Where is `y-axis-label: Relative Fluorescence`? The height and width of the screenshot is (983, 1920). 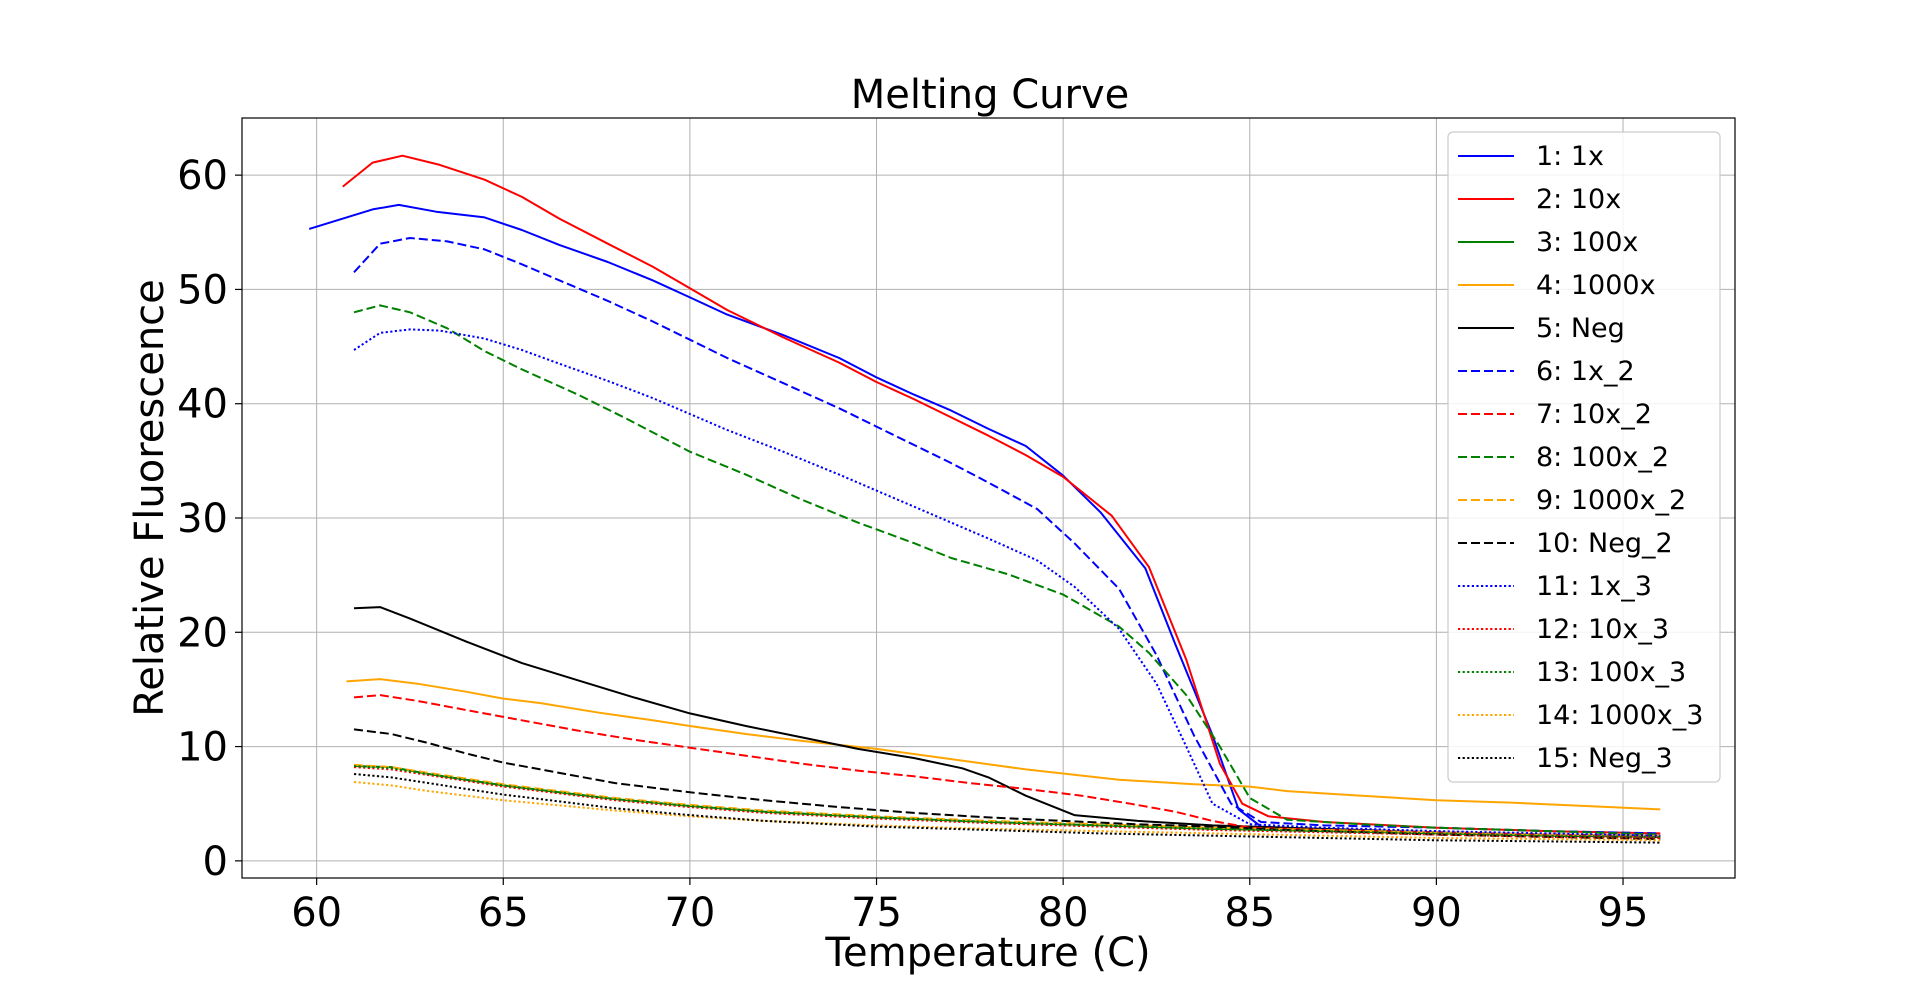 y-axis-label: Relative Fluorescence is located at coordinates (150, 498).